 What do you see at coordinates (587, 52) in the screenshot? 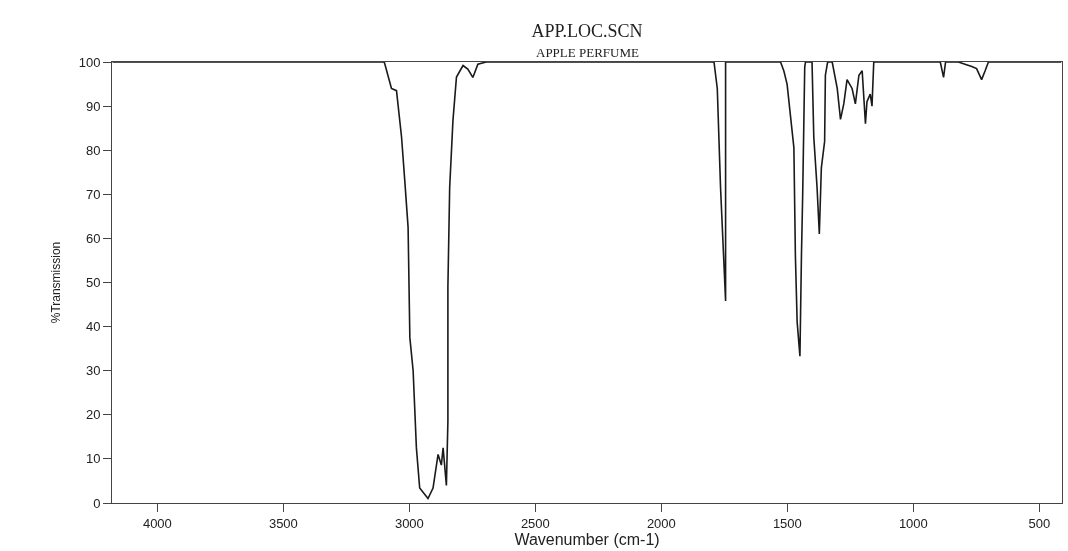
I see `chart-subtitle: APPLE PERFUME` at bounding box center [587, 52].